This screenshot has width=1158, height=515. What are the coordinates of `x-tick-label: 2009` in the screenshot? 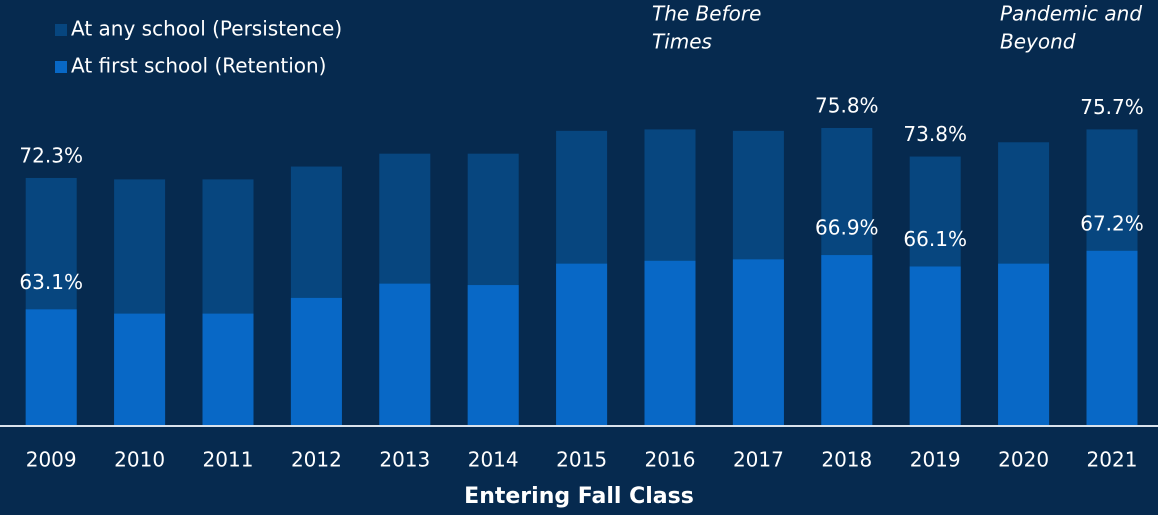 It's located at (51, 460).